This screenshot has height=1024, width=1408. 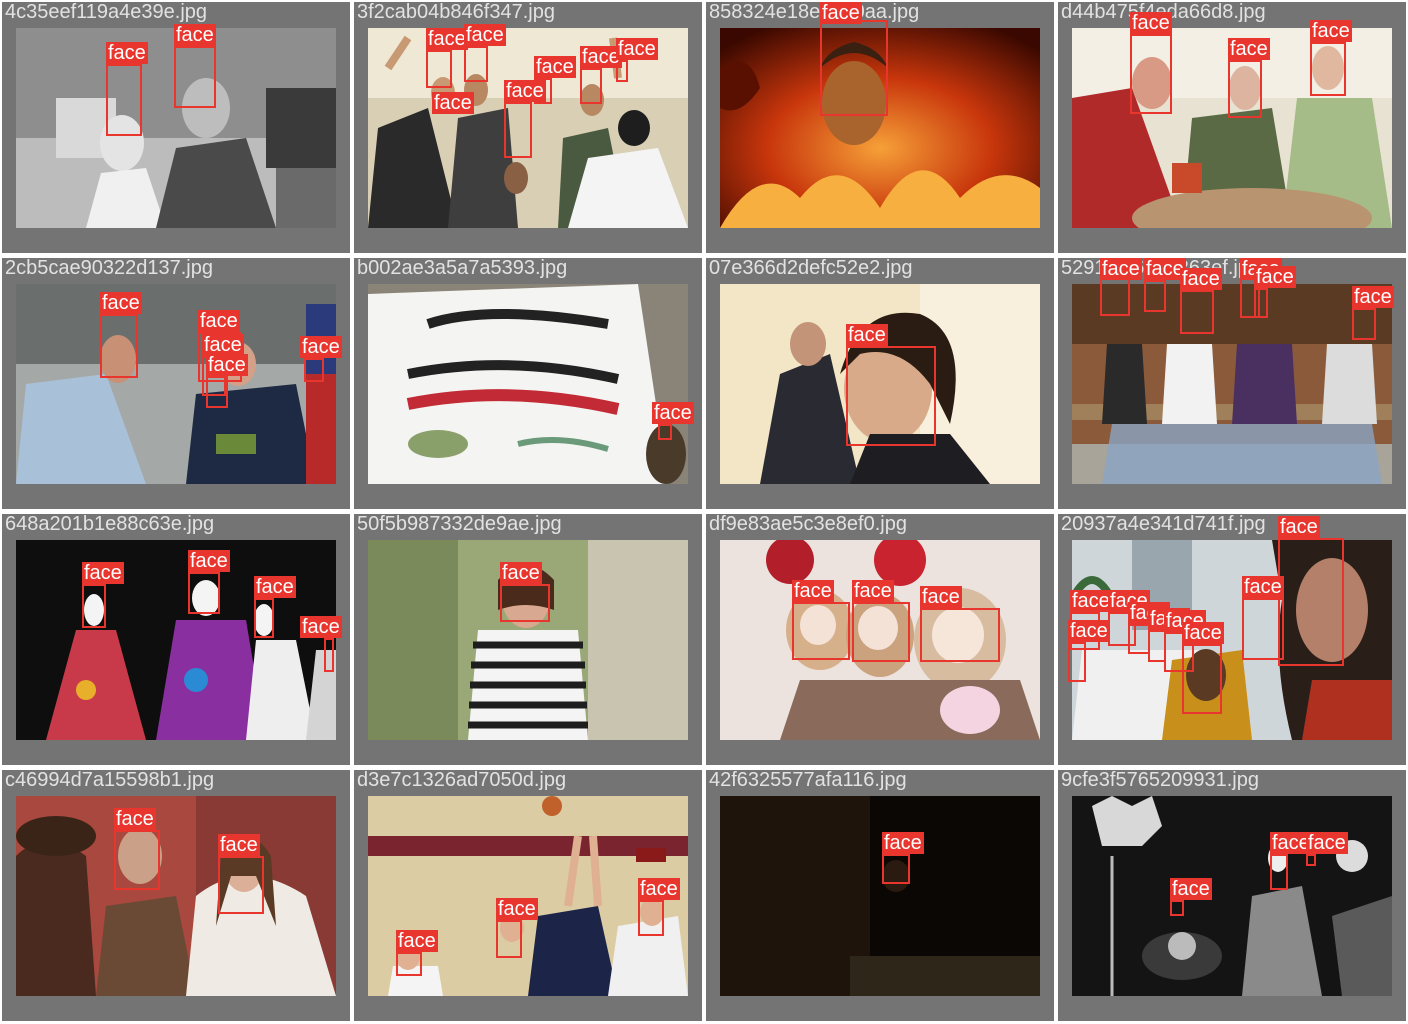 What do you see at coordinates (814, 12) in the screenshot?
I see `filename-label: 858324e18e3720aa.jpg` at bounding box center [814, 12].